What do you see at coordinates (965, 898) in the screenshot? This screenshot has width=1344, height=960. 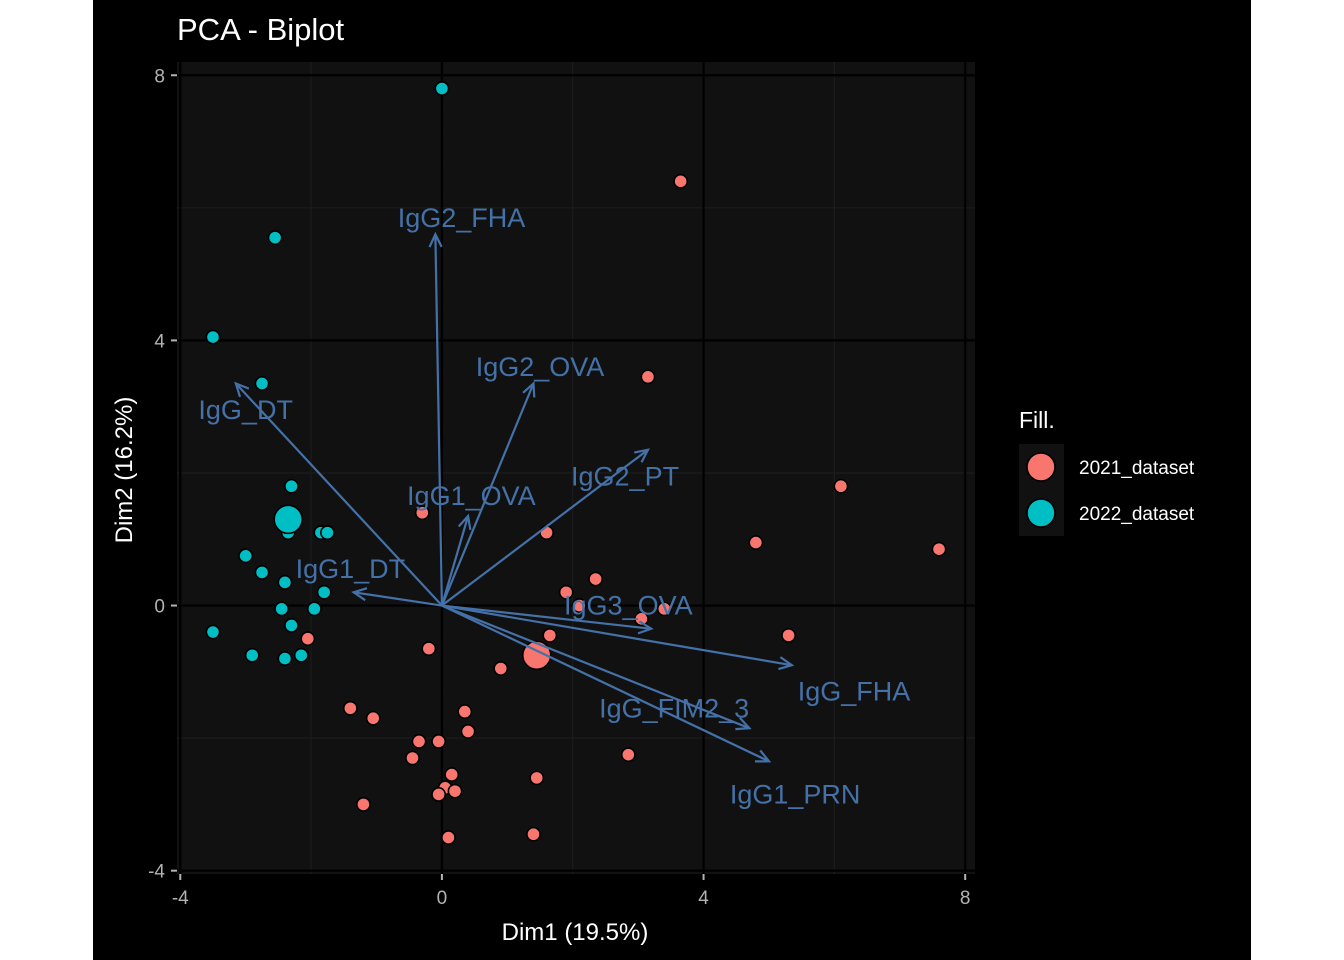 I see `x-tick-label: 8` at bounding box center [965, 898].